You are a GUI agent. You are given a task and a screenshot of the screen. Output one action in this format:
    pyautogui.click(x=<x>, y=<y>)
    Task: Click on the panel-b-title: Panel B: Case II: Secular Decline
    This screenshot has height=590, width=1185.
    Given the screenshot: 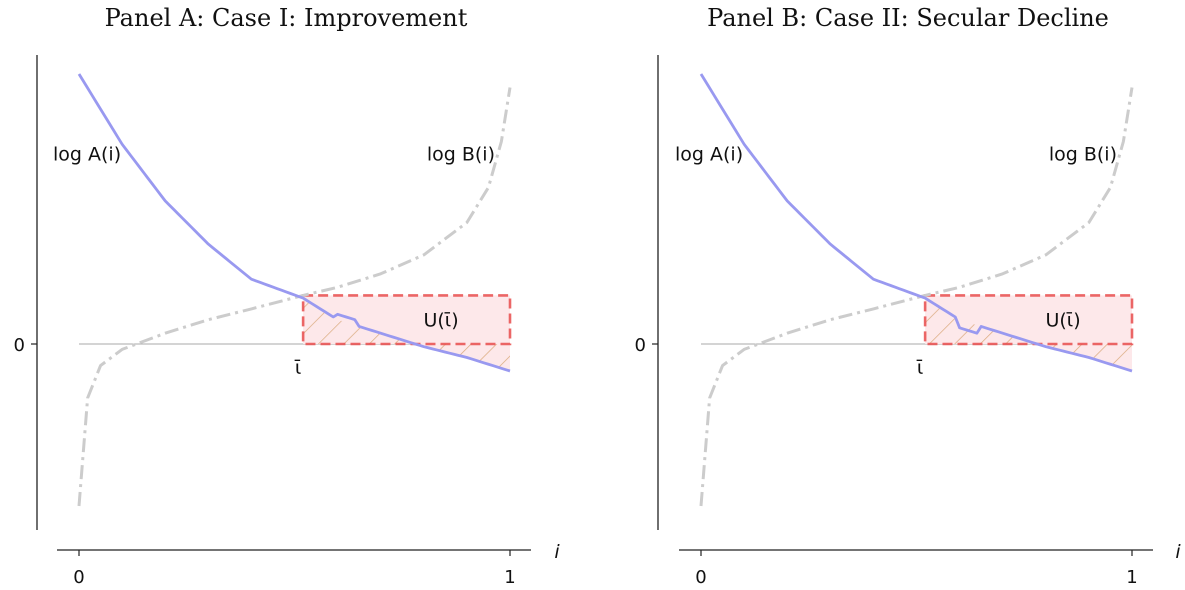 What is the action you would take?
    pyautogui.click(x=908, y=18)
    